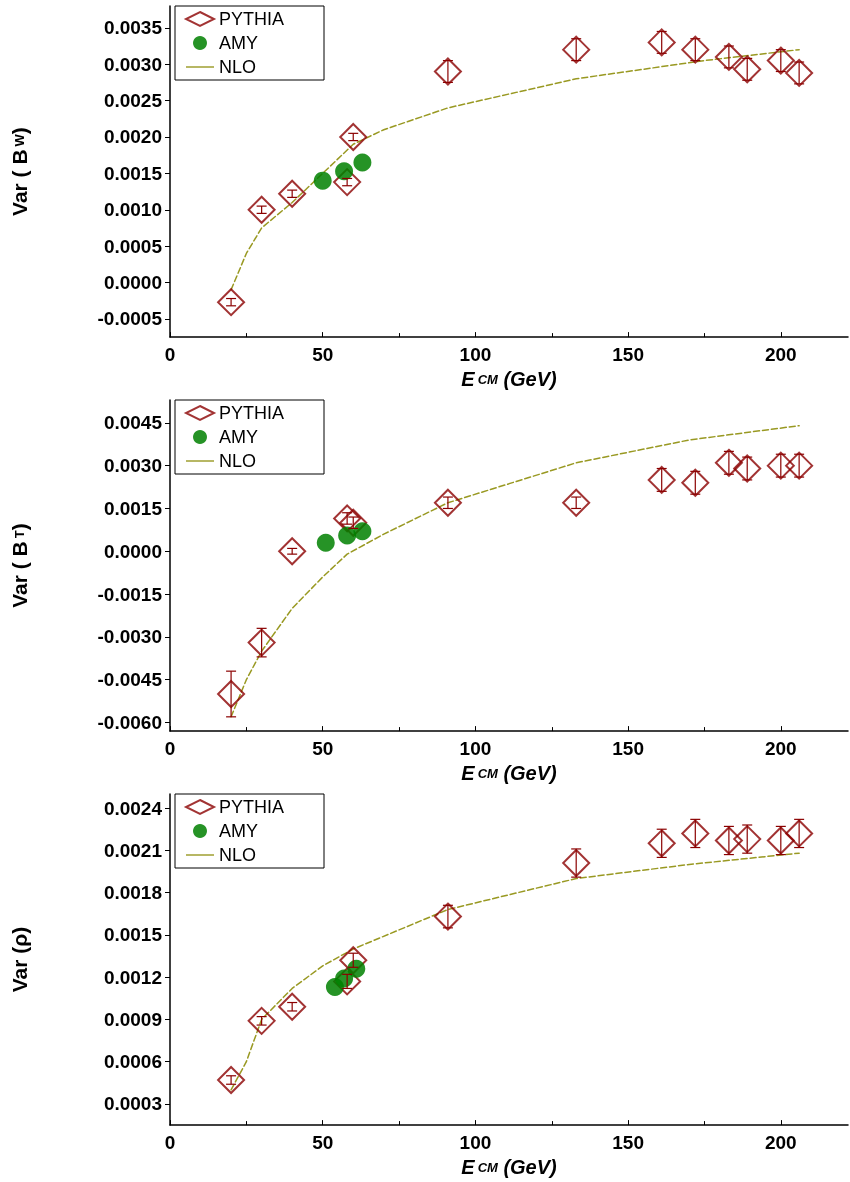 The width and height of the screenshot is (850, 1182). I want to click on y-tick-label: 0.0021, so click(133, 850).